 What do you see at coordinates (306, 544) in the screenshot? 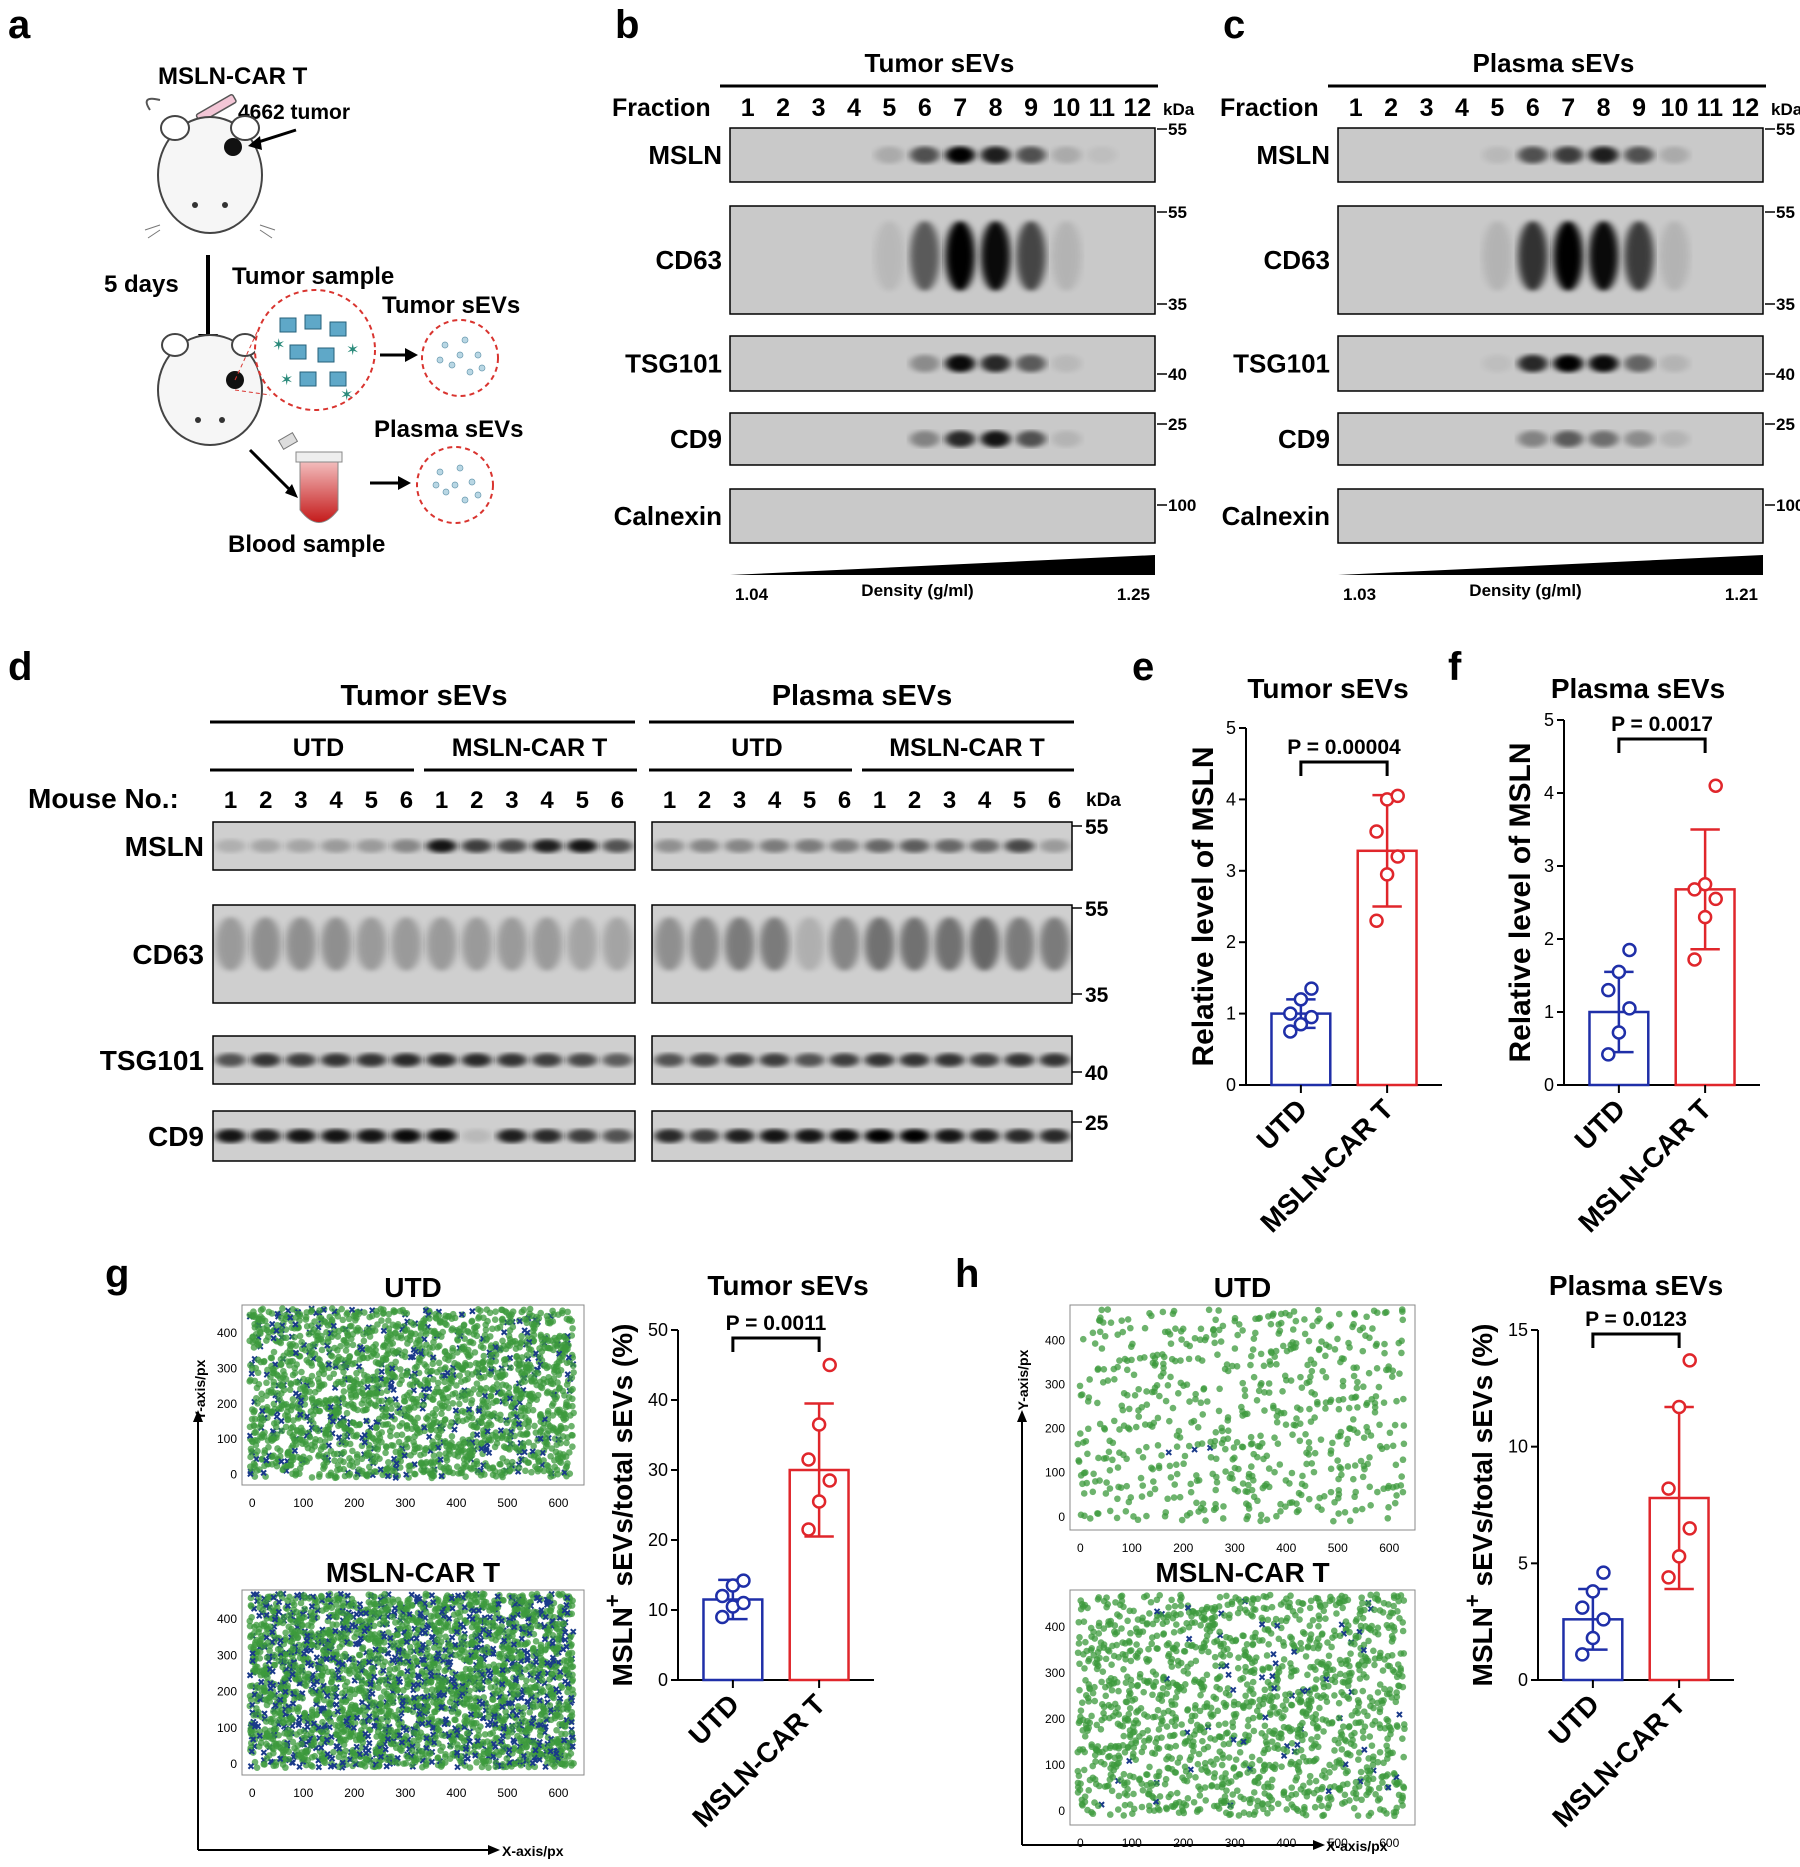
I see `blood-sample-label: Blood sample` at bounding box center [306, 544].